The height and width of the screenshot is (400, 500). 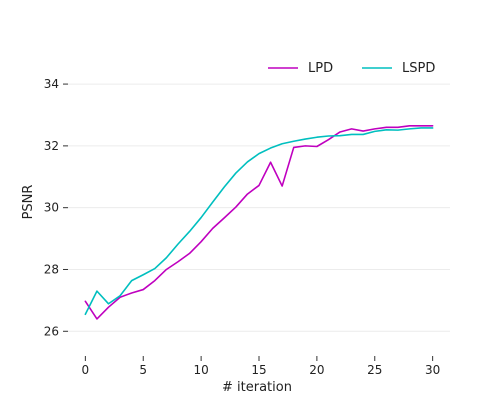 I want to click on y-tick-label-4: 34, so click(x=51, y=84).